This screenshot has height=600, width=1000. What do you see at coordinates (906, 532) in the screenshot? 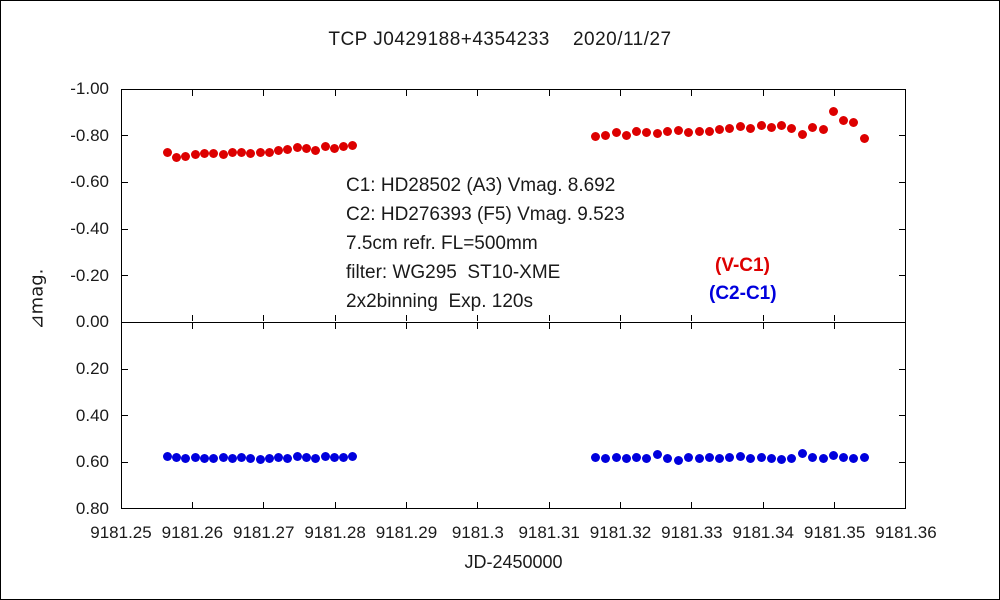
I see `x-tick-label: 9181.36` at bounding box center [906, 532].